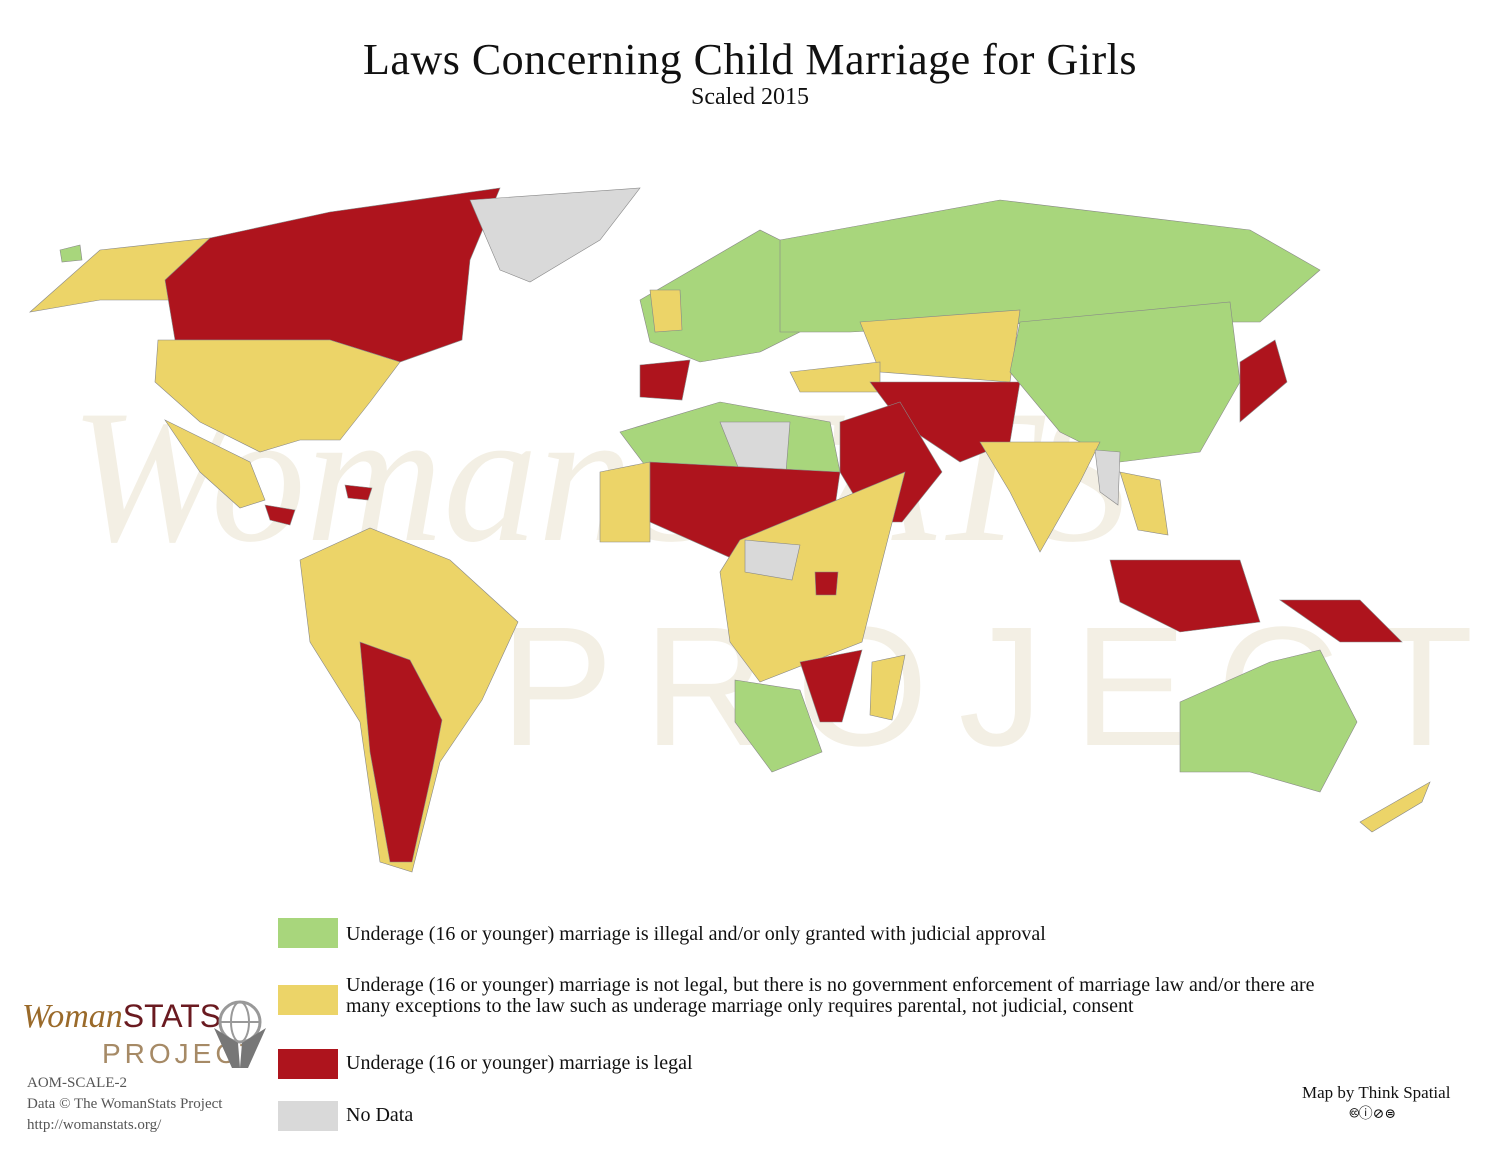  What do you see at coordinates (940, 346) in the screenshot?
I see `region-central-asia` at bounding box center [940, 346].